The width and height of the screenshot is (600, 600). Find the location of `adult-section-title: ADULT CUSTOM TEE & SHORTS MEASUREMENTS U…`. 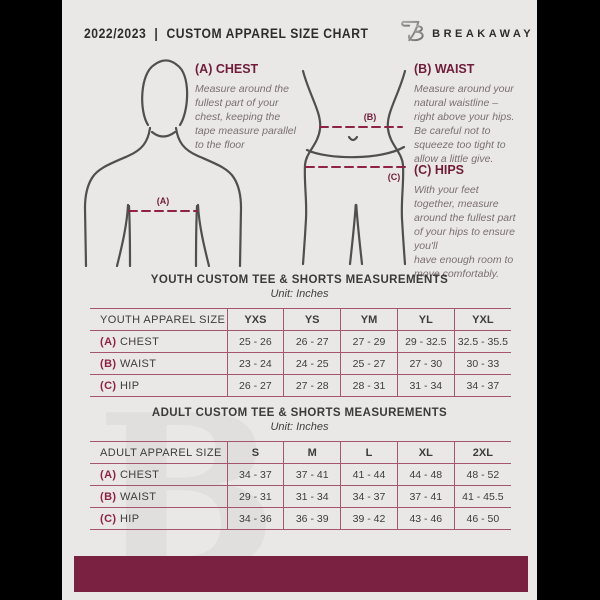

adult-section-title: ADULT CUSTOM TEE & SHORTS MEASUREMENTS U… is located at coordinates (299, 420).